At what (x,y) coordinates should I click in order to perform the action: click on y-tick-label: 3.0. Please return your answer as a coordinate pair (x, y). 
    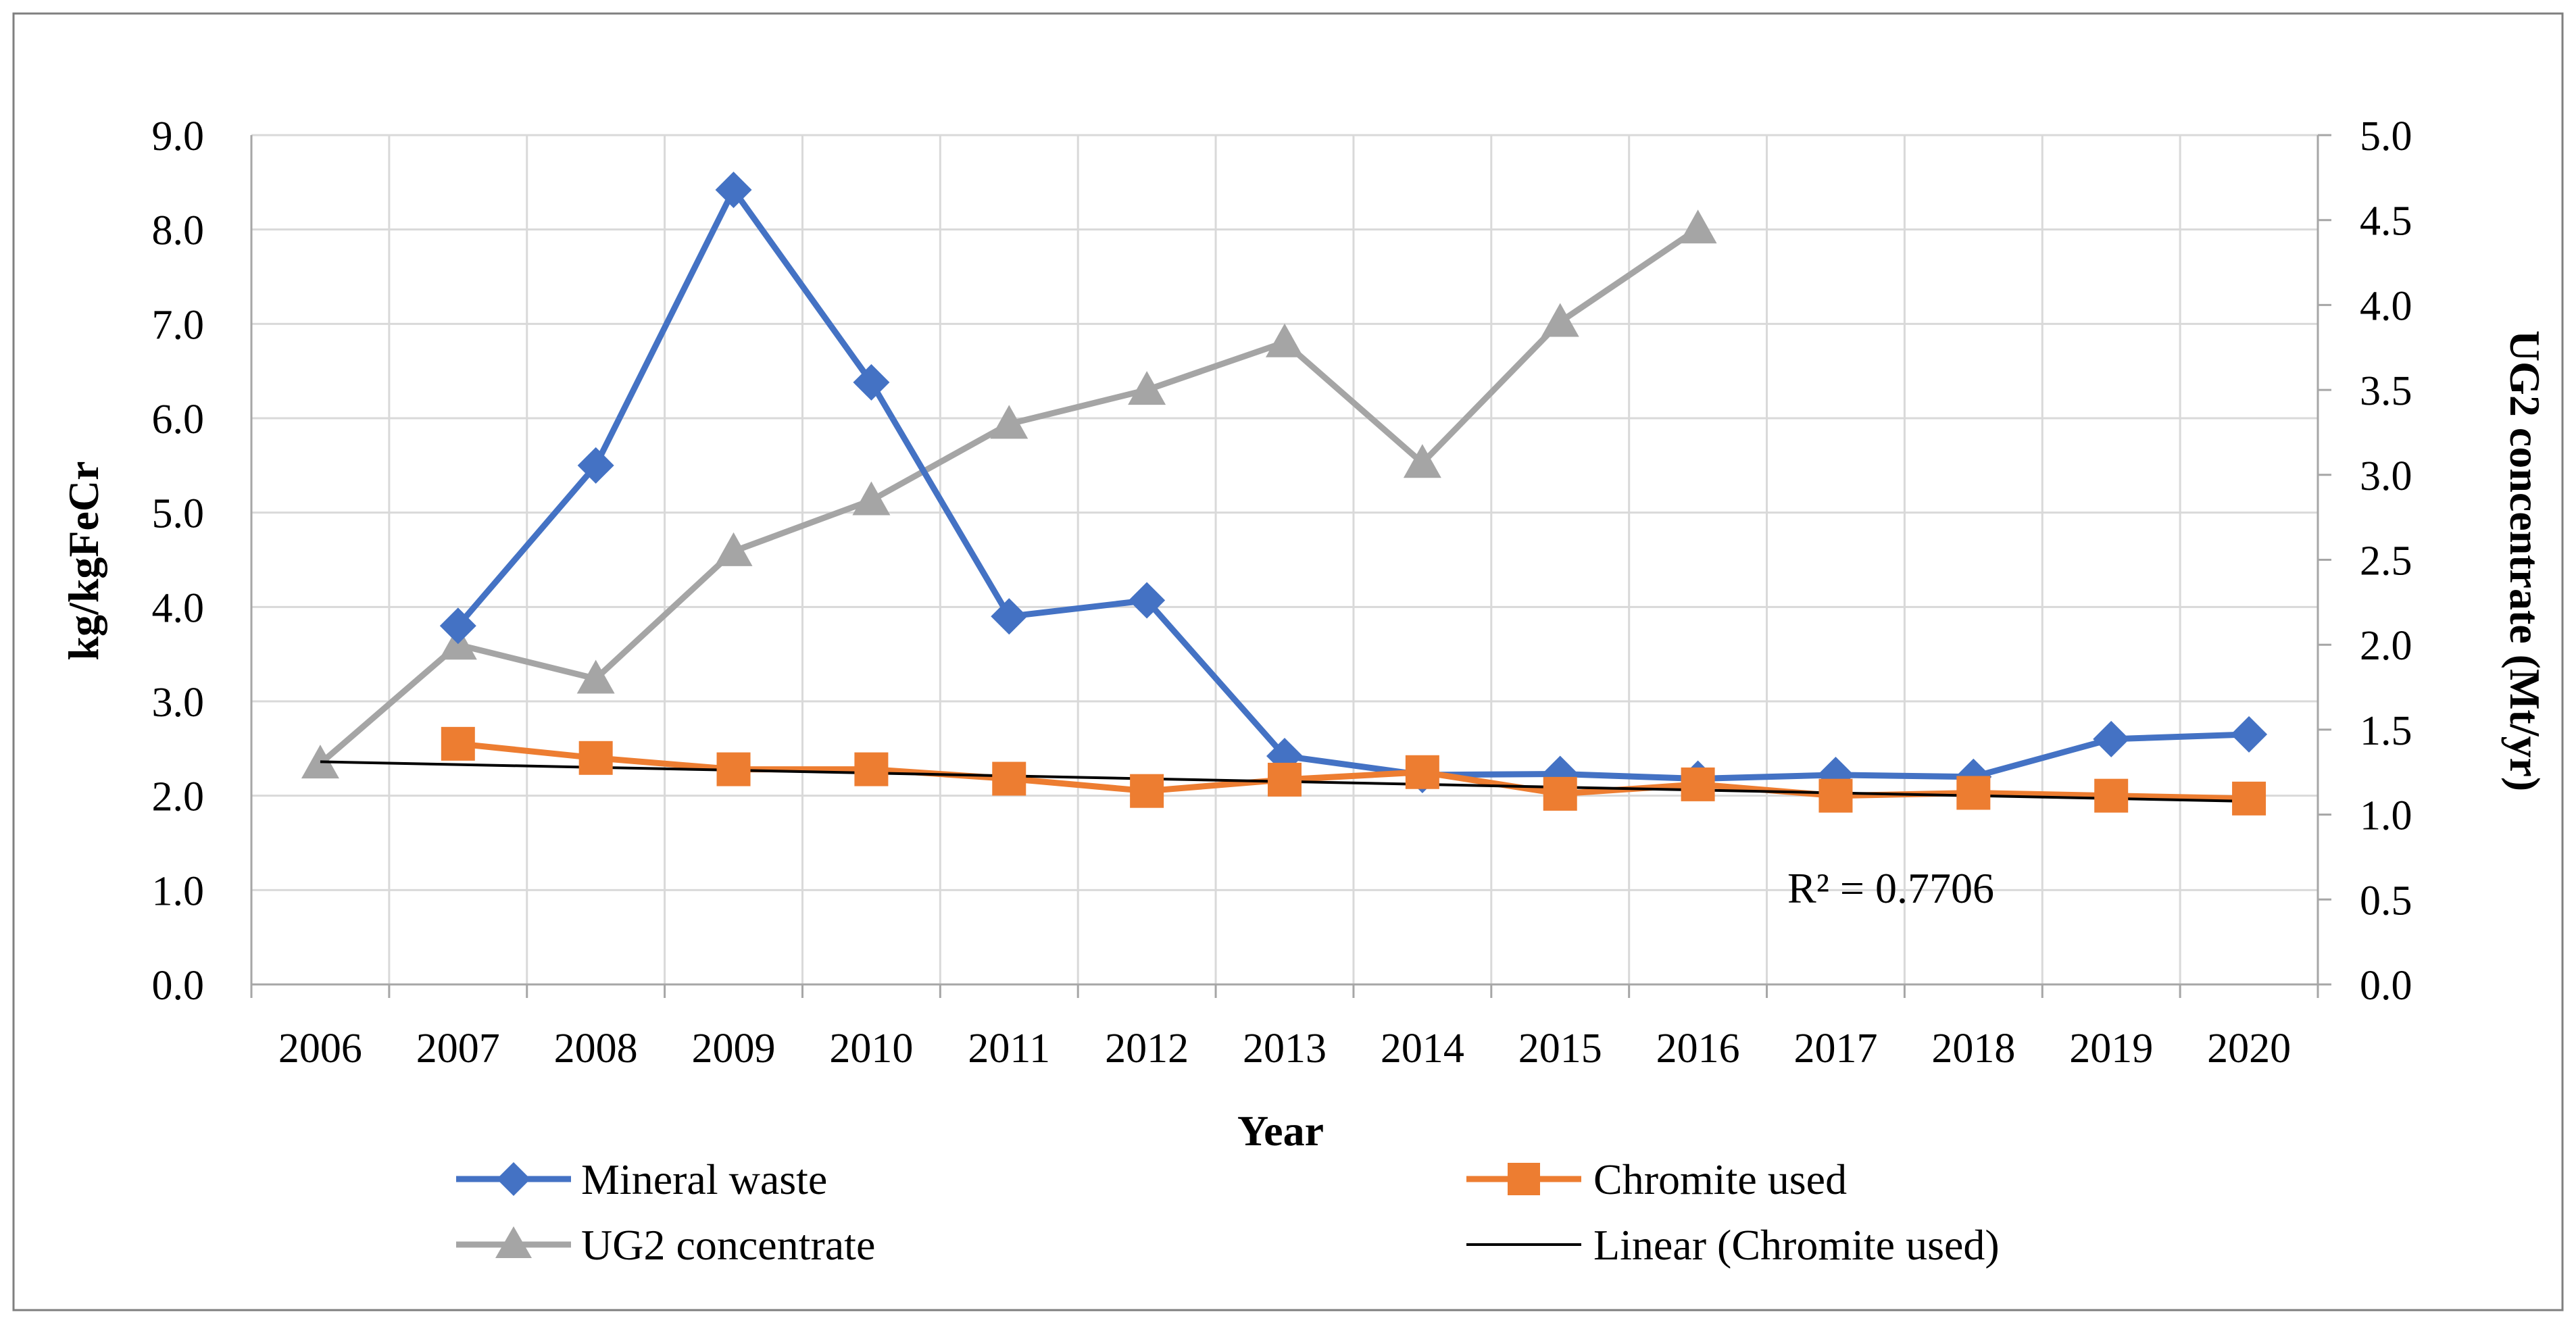
    Looking at the image, I should click on (179, 703).